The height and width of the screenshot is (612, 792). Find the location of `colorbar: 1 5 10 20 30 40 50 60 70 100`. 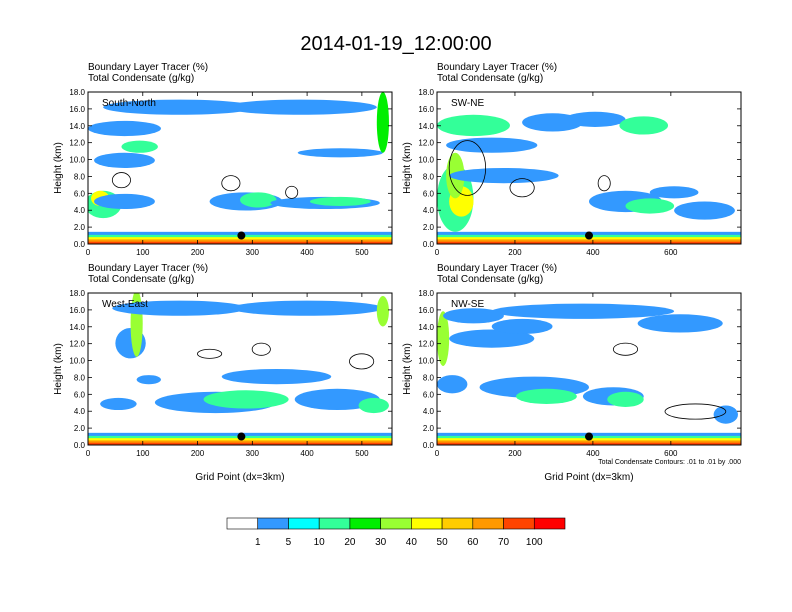

colorbar: 1 5 10 20 30 40 50 60 70 100 is located at coordinates (396, 532).